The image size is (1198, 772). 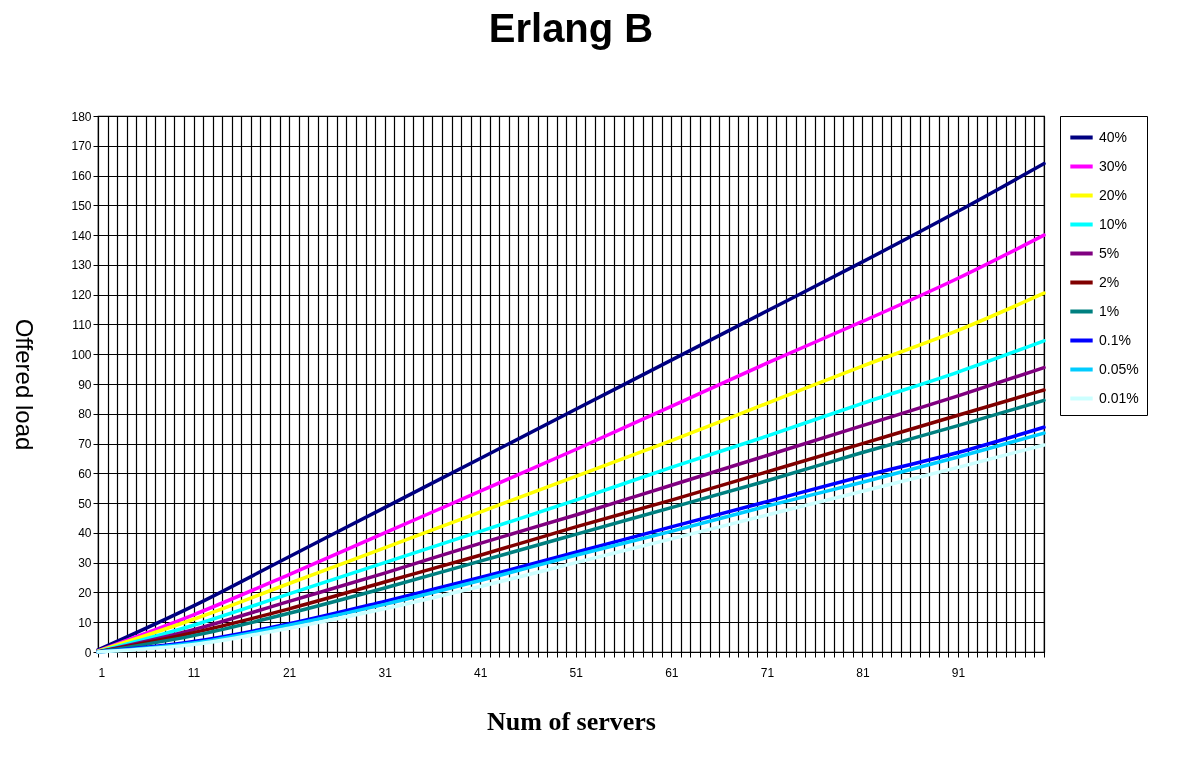 I want to click on y-tick-label: 100, so click(x=81, y=354).